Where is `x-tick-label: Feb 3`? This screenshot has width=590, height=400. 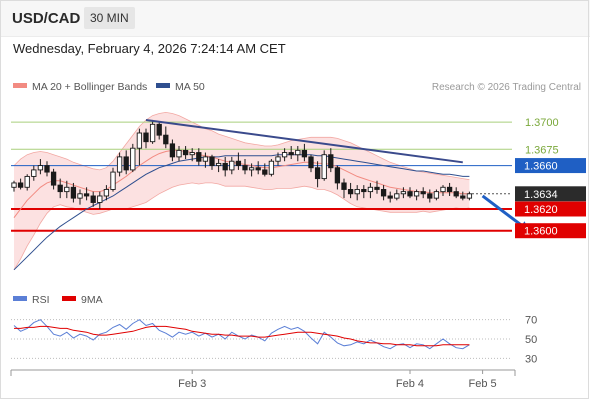
x-tick-label: Feb 3 is located at coordinates (192, 384).